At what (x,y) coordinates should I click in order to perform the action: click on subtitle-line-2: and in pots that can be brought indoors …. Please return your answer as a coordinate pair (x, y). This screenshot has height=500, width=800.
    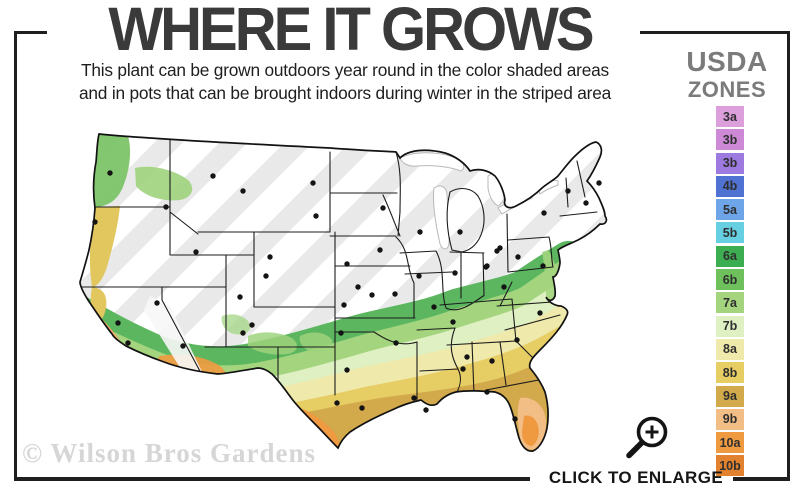
    Looking at the image, I should click on (345, 92).